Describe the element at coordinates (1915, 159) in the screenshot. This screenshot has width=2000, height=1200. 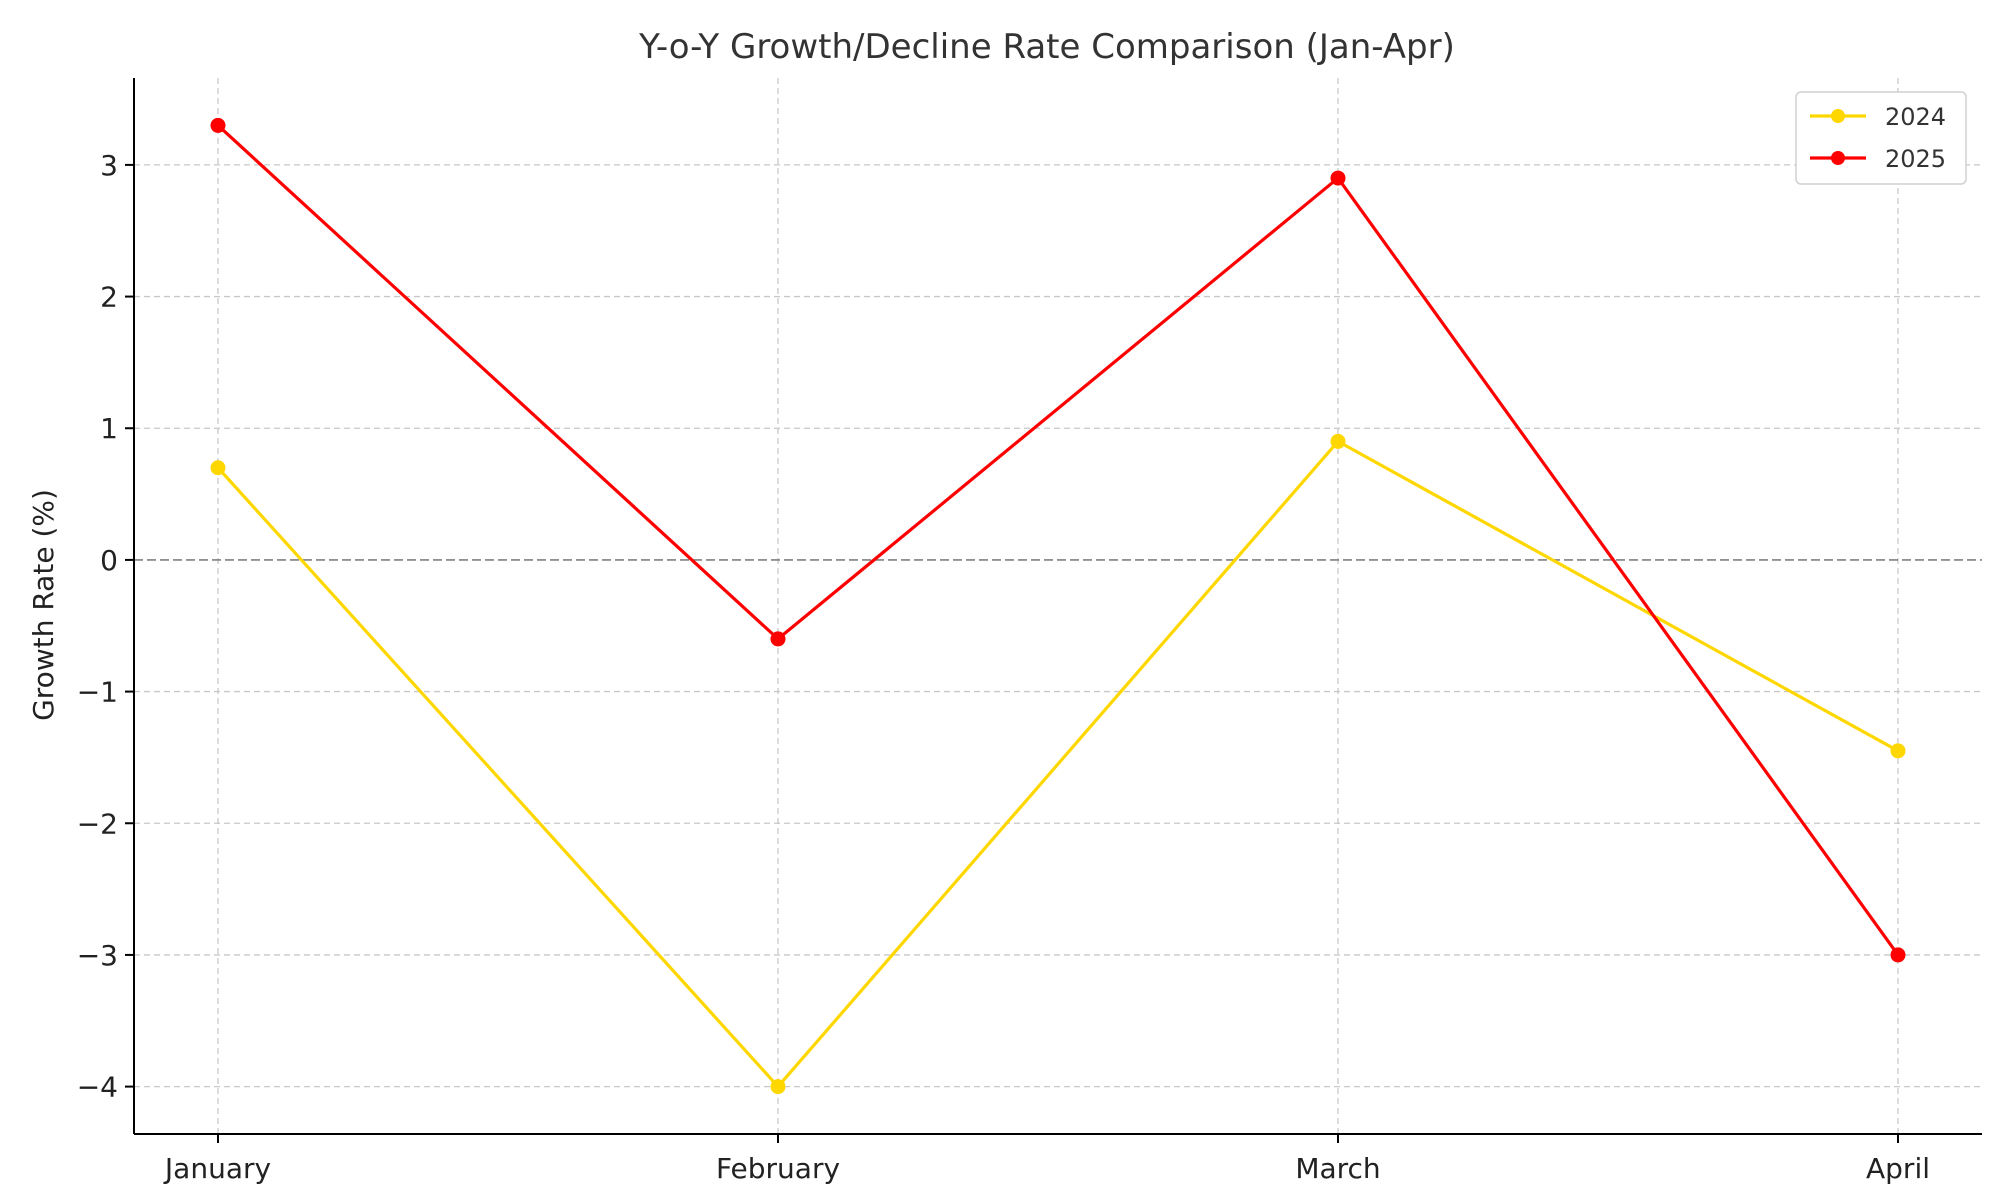
I see `legend-label: 2025` at that location.